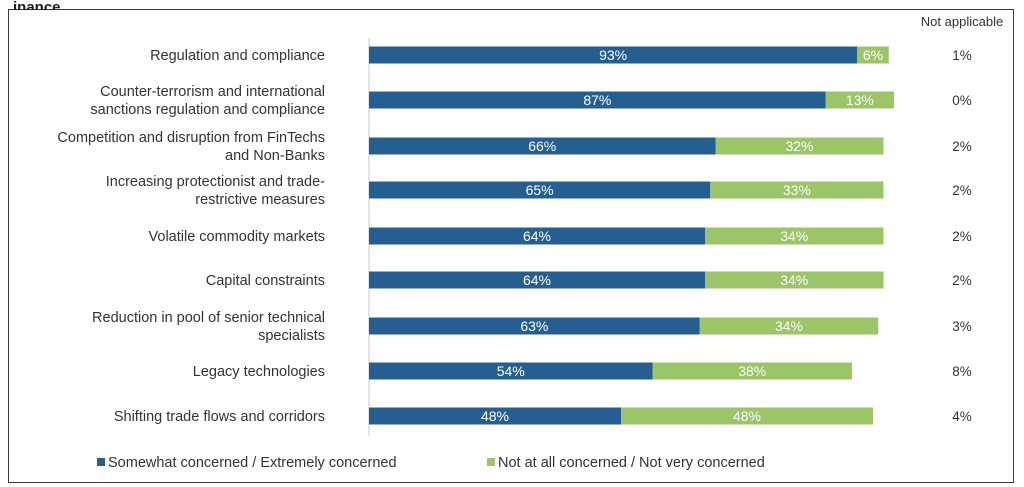  I want to click on category-label: Competition and disruption from FinTechs, so click(191, 138).